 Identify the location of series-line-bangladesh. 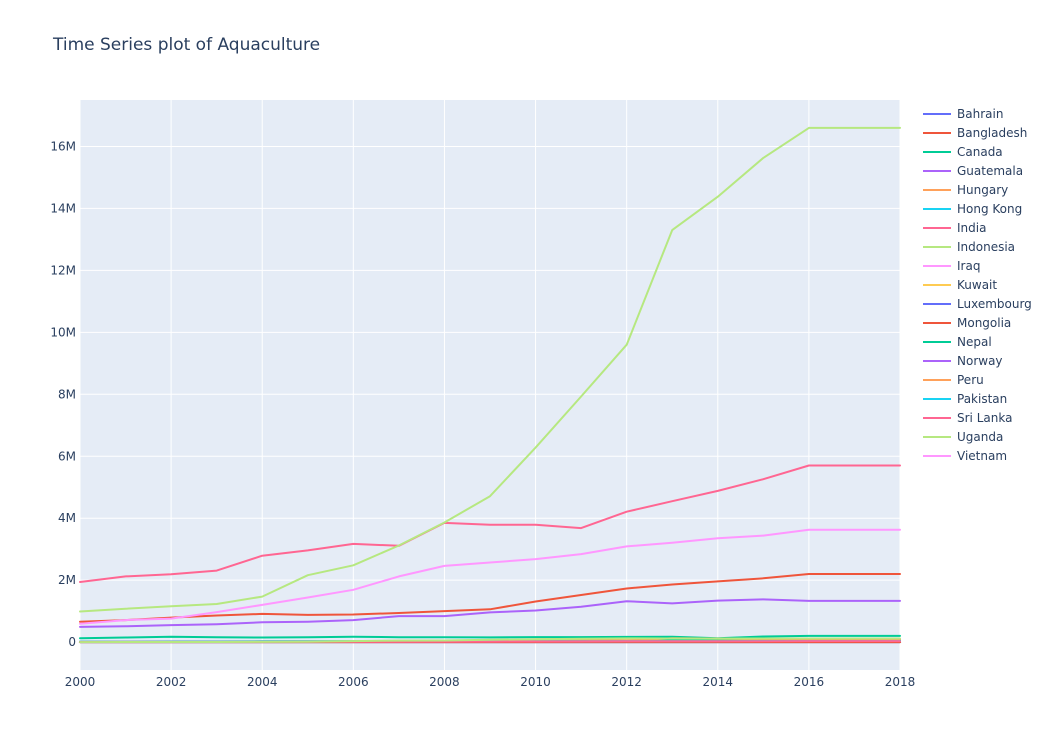
(490, 598).